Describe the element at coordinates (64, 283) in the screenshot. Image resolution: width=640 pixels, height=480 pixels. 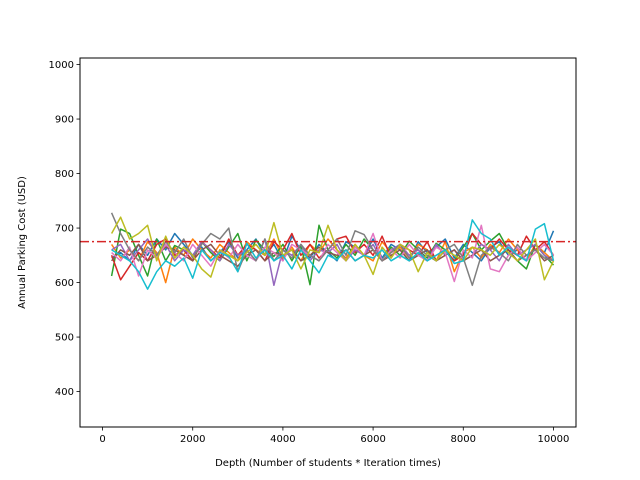
I see `y-tick-label: 600` at that location.